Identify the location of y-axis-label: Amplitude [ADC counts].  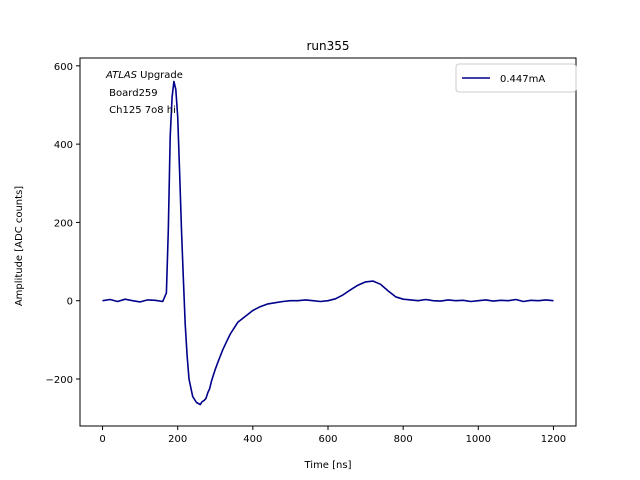
(19, 246).